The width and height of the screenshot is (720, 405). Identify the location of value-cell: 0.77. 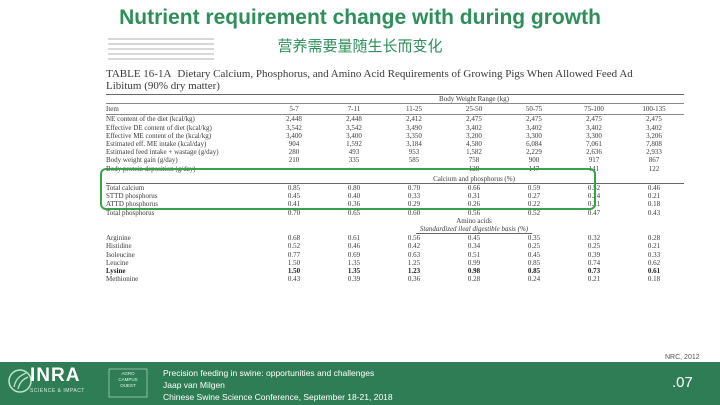
(294, 254).